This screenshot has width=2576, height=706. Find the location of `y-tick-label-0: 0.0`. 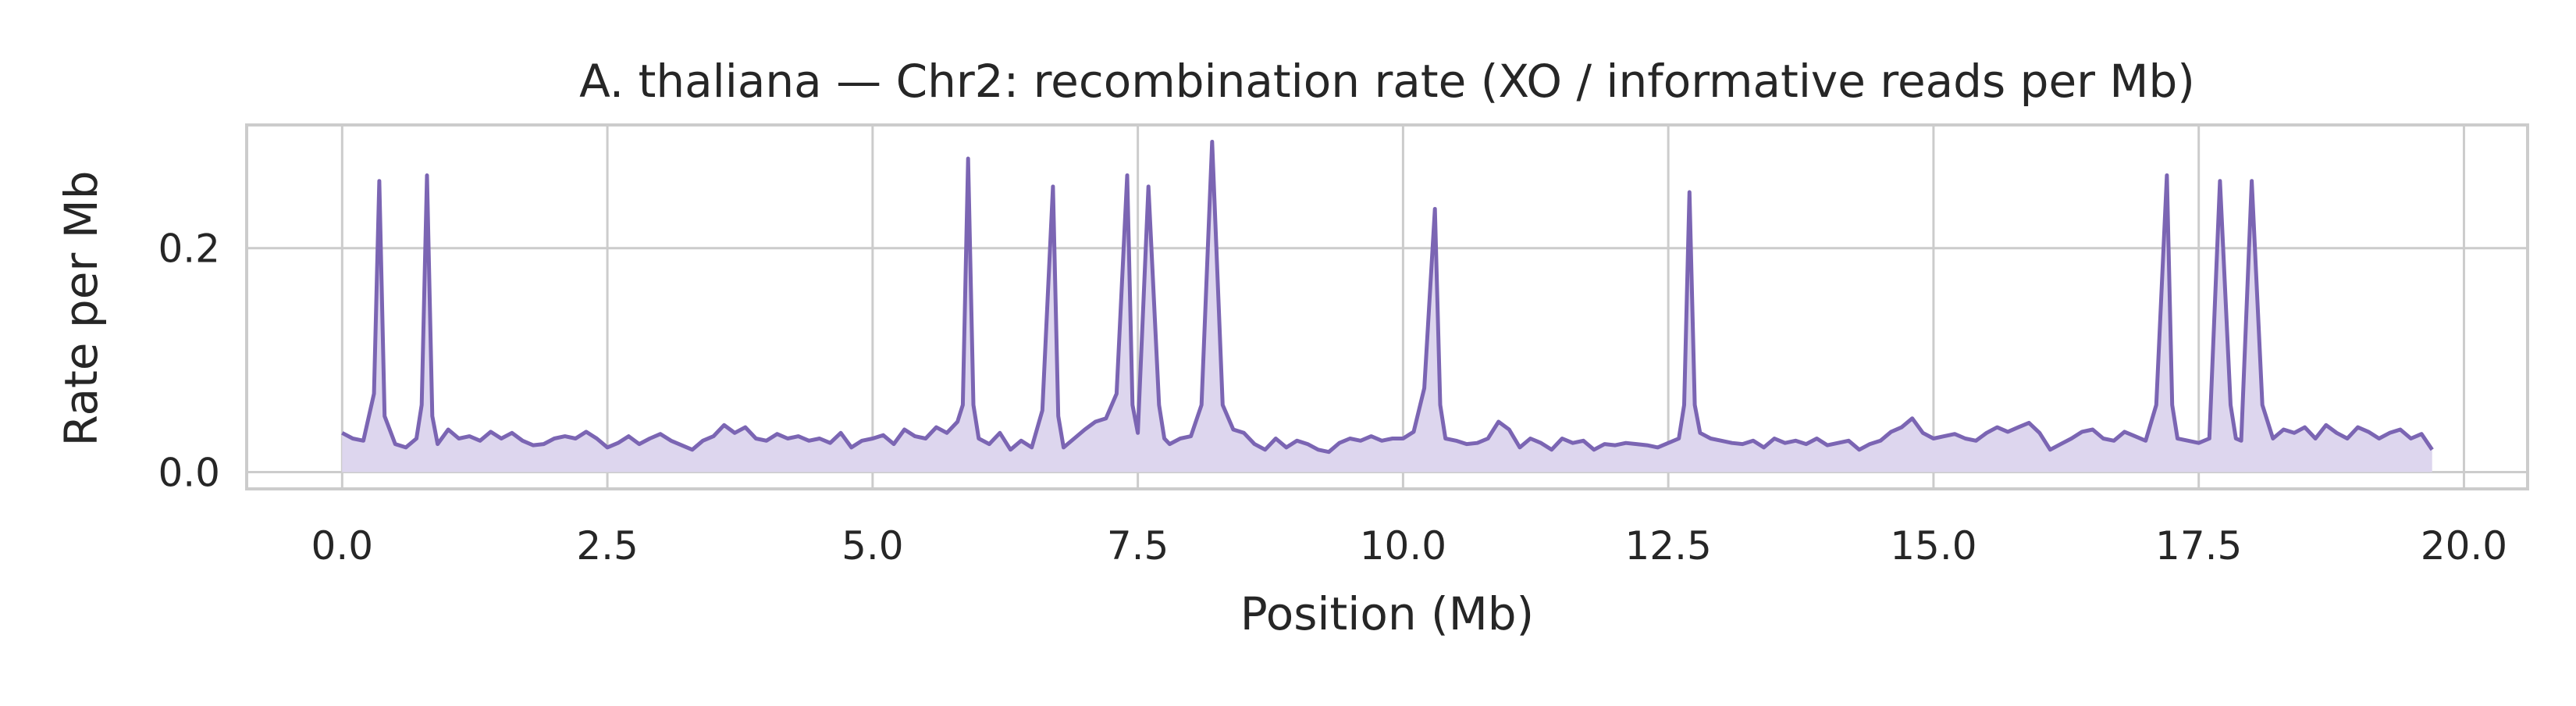

y-tick-label-0: 0.0 is located at coordinates (189, 472).